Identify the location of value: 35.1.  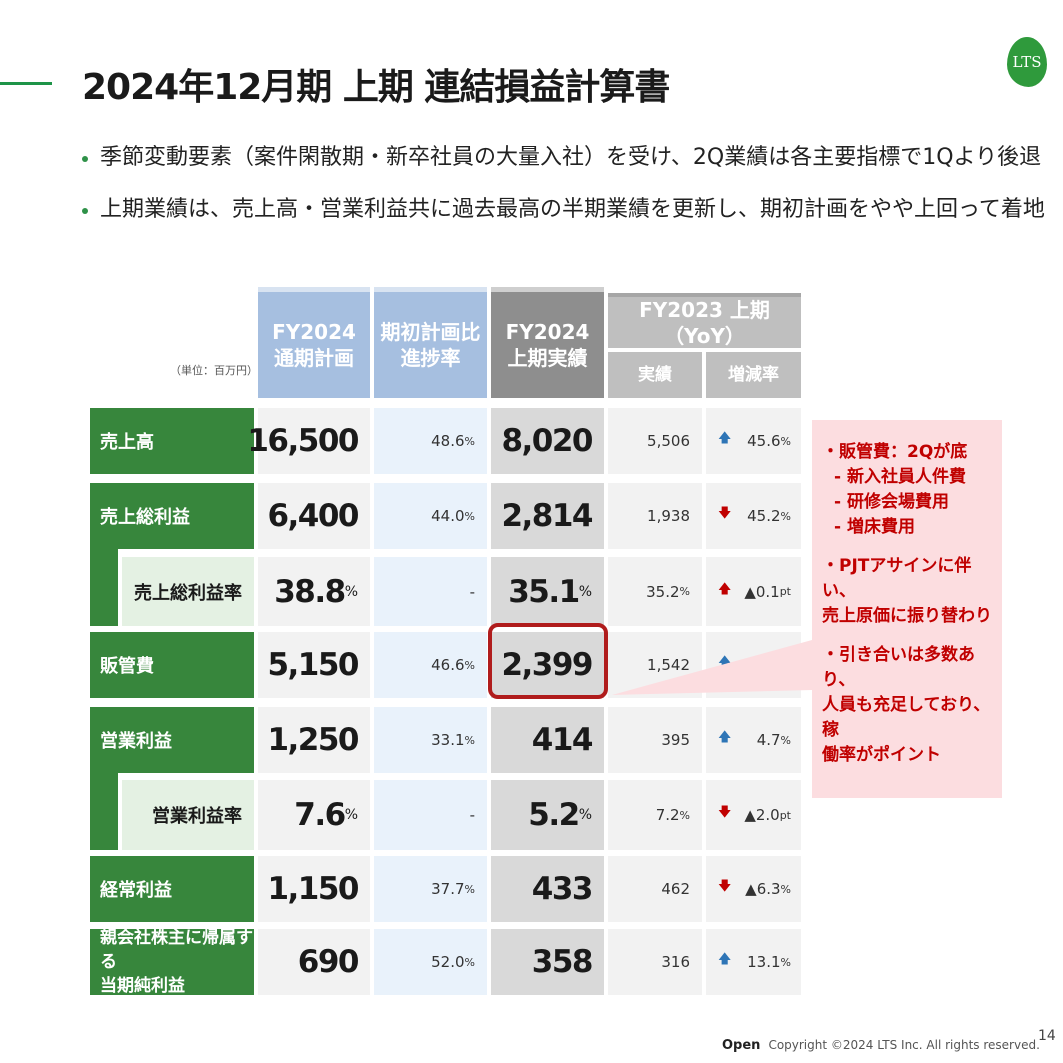
(544, 591).